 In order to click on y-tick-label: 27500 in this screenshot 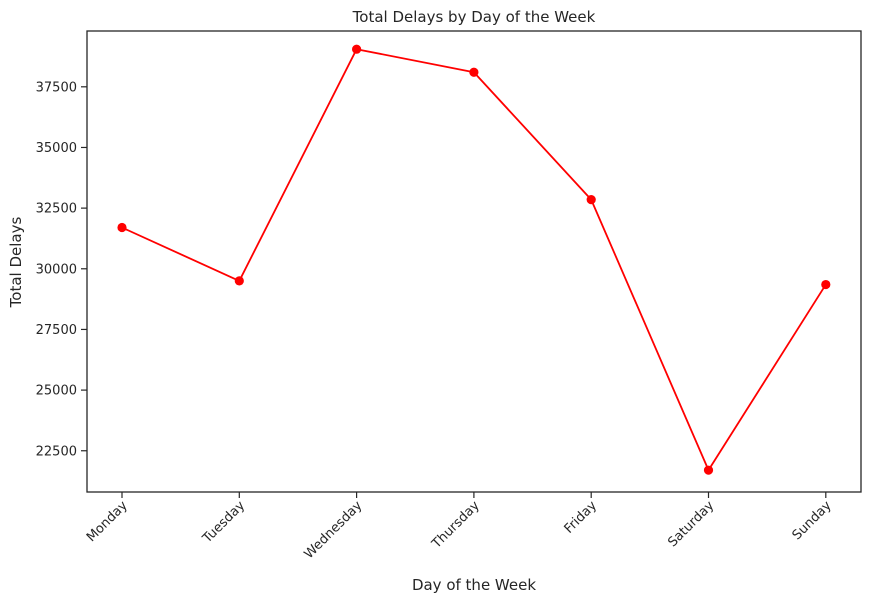, I will do `click(56, 330)`.